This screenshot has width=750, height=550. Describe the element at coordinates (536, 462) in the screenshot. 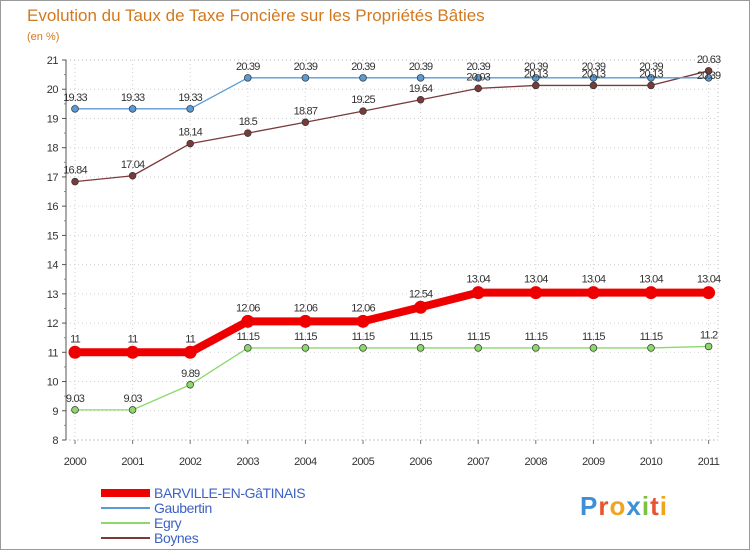

I see `x-tick-label: 2008` at that location.